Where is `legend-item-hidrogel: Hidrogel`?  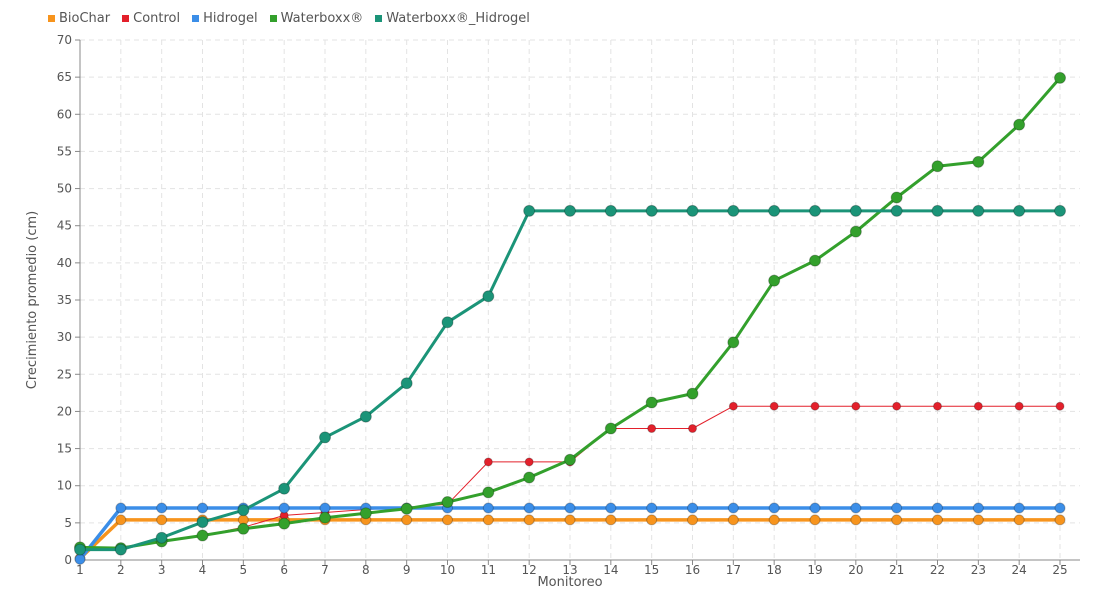
legend-item-hidrogel: Hidrogel is located at coordinates (225, 18).